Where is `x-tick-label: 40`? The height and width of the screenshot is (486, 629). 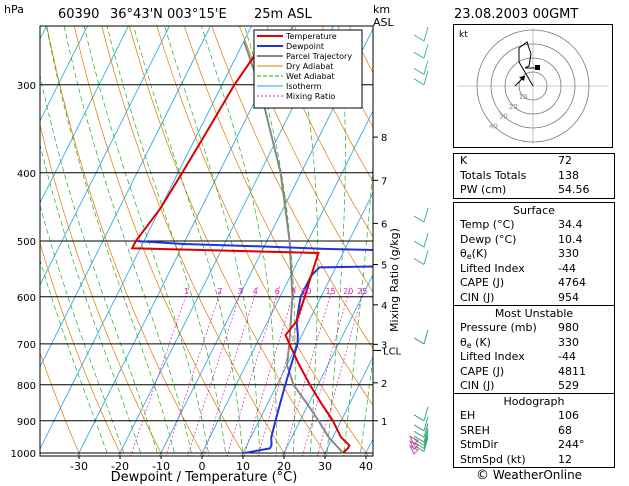 x-tick-label: 40 is located at coordinates (366, 466).